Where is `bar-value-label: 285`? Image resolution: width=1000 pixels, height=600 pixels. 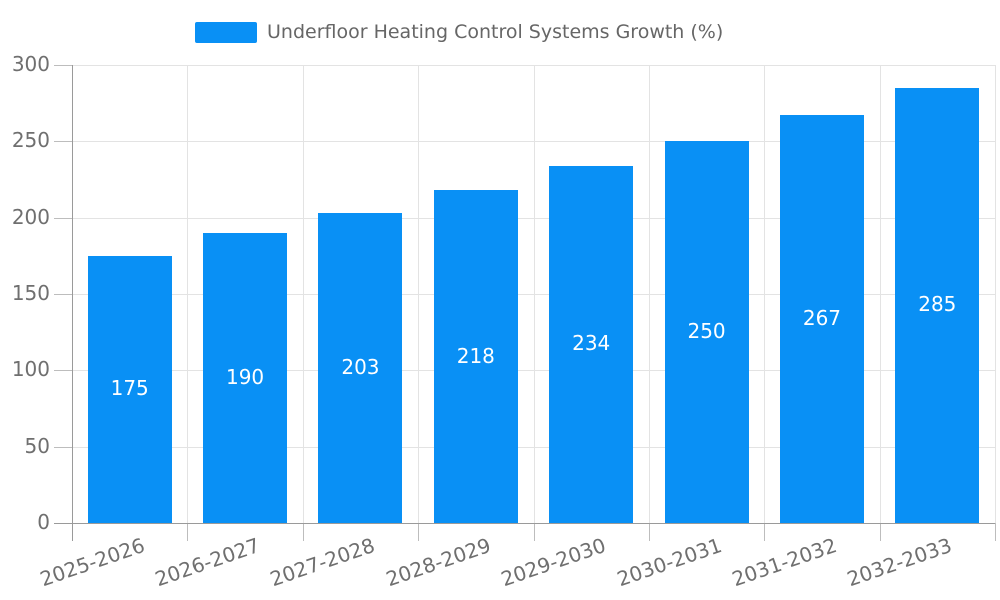
bar-value-label: 285 is located at coordinates (937, 304).